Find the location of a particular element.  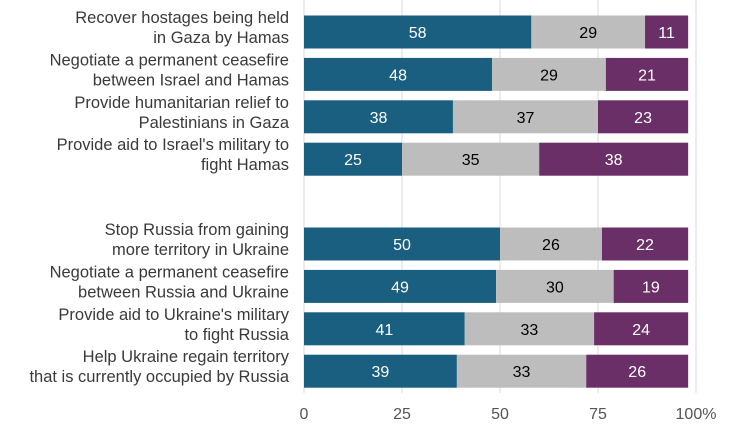

x-tick-label: 50 is located at coordinates (500, 414).